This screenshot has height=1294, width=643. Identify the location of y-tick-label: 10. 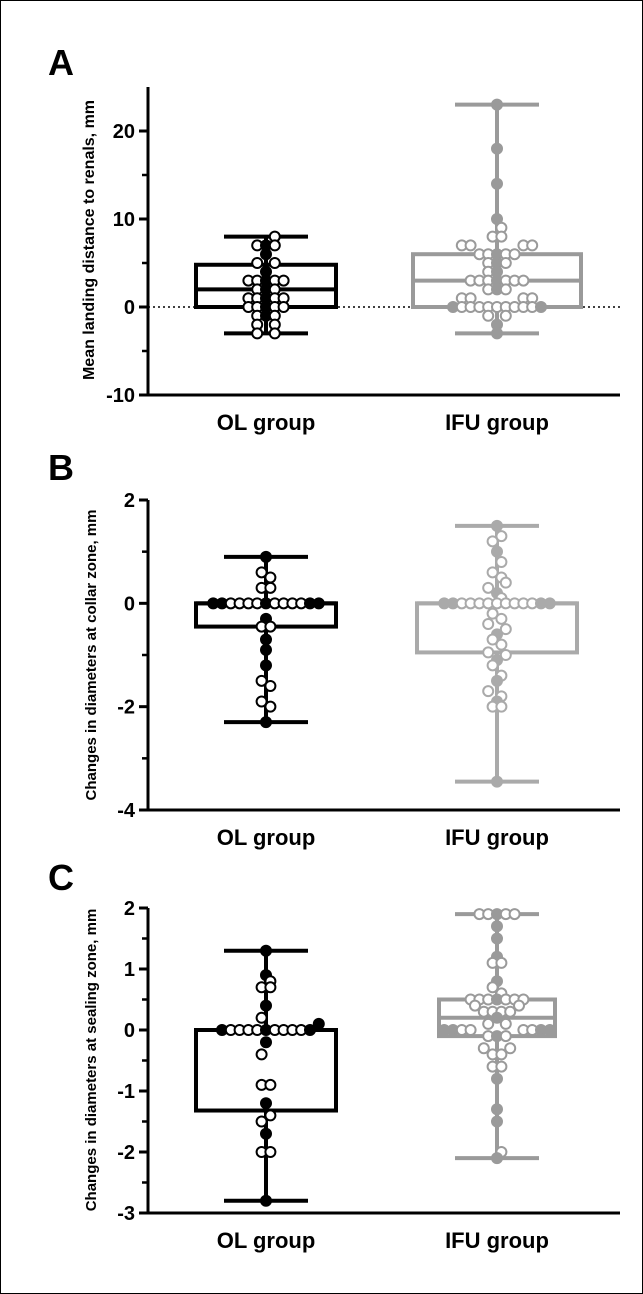
(124, 220).